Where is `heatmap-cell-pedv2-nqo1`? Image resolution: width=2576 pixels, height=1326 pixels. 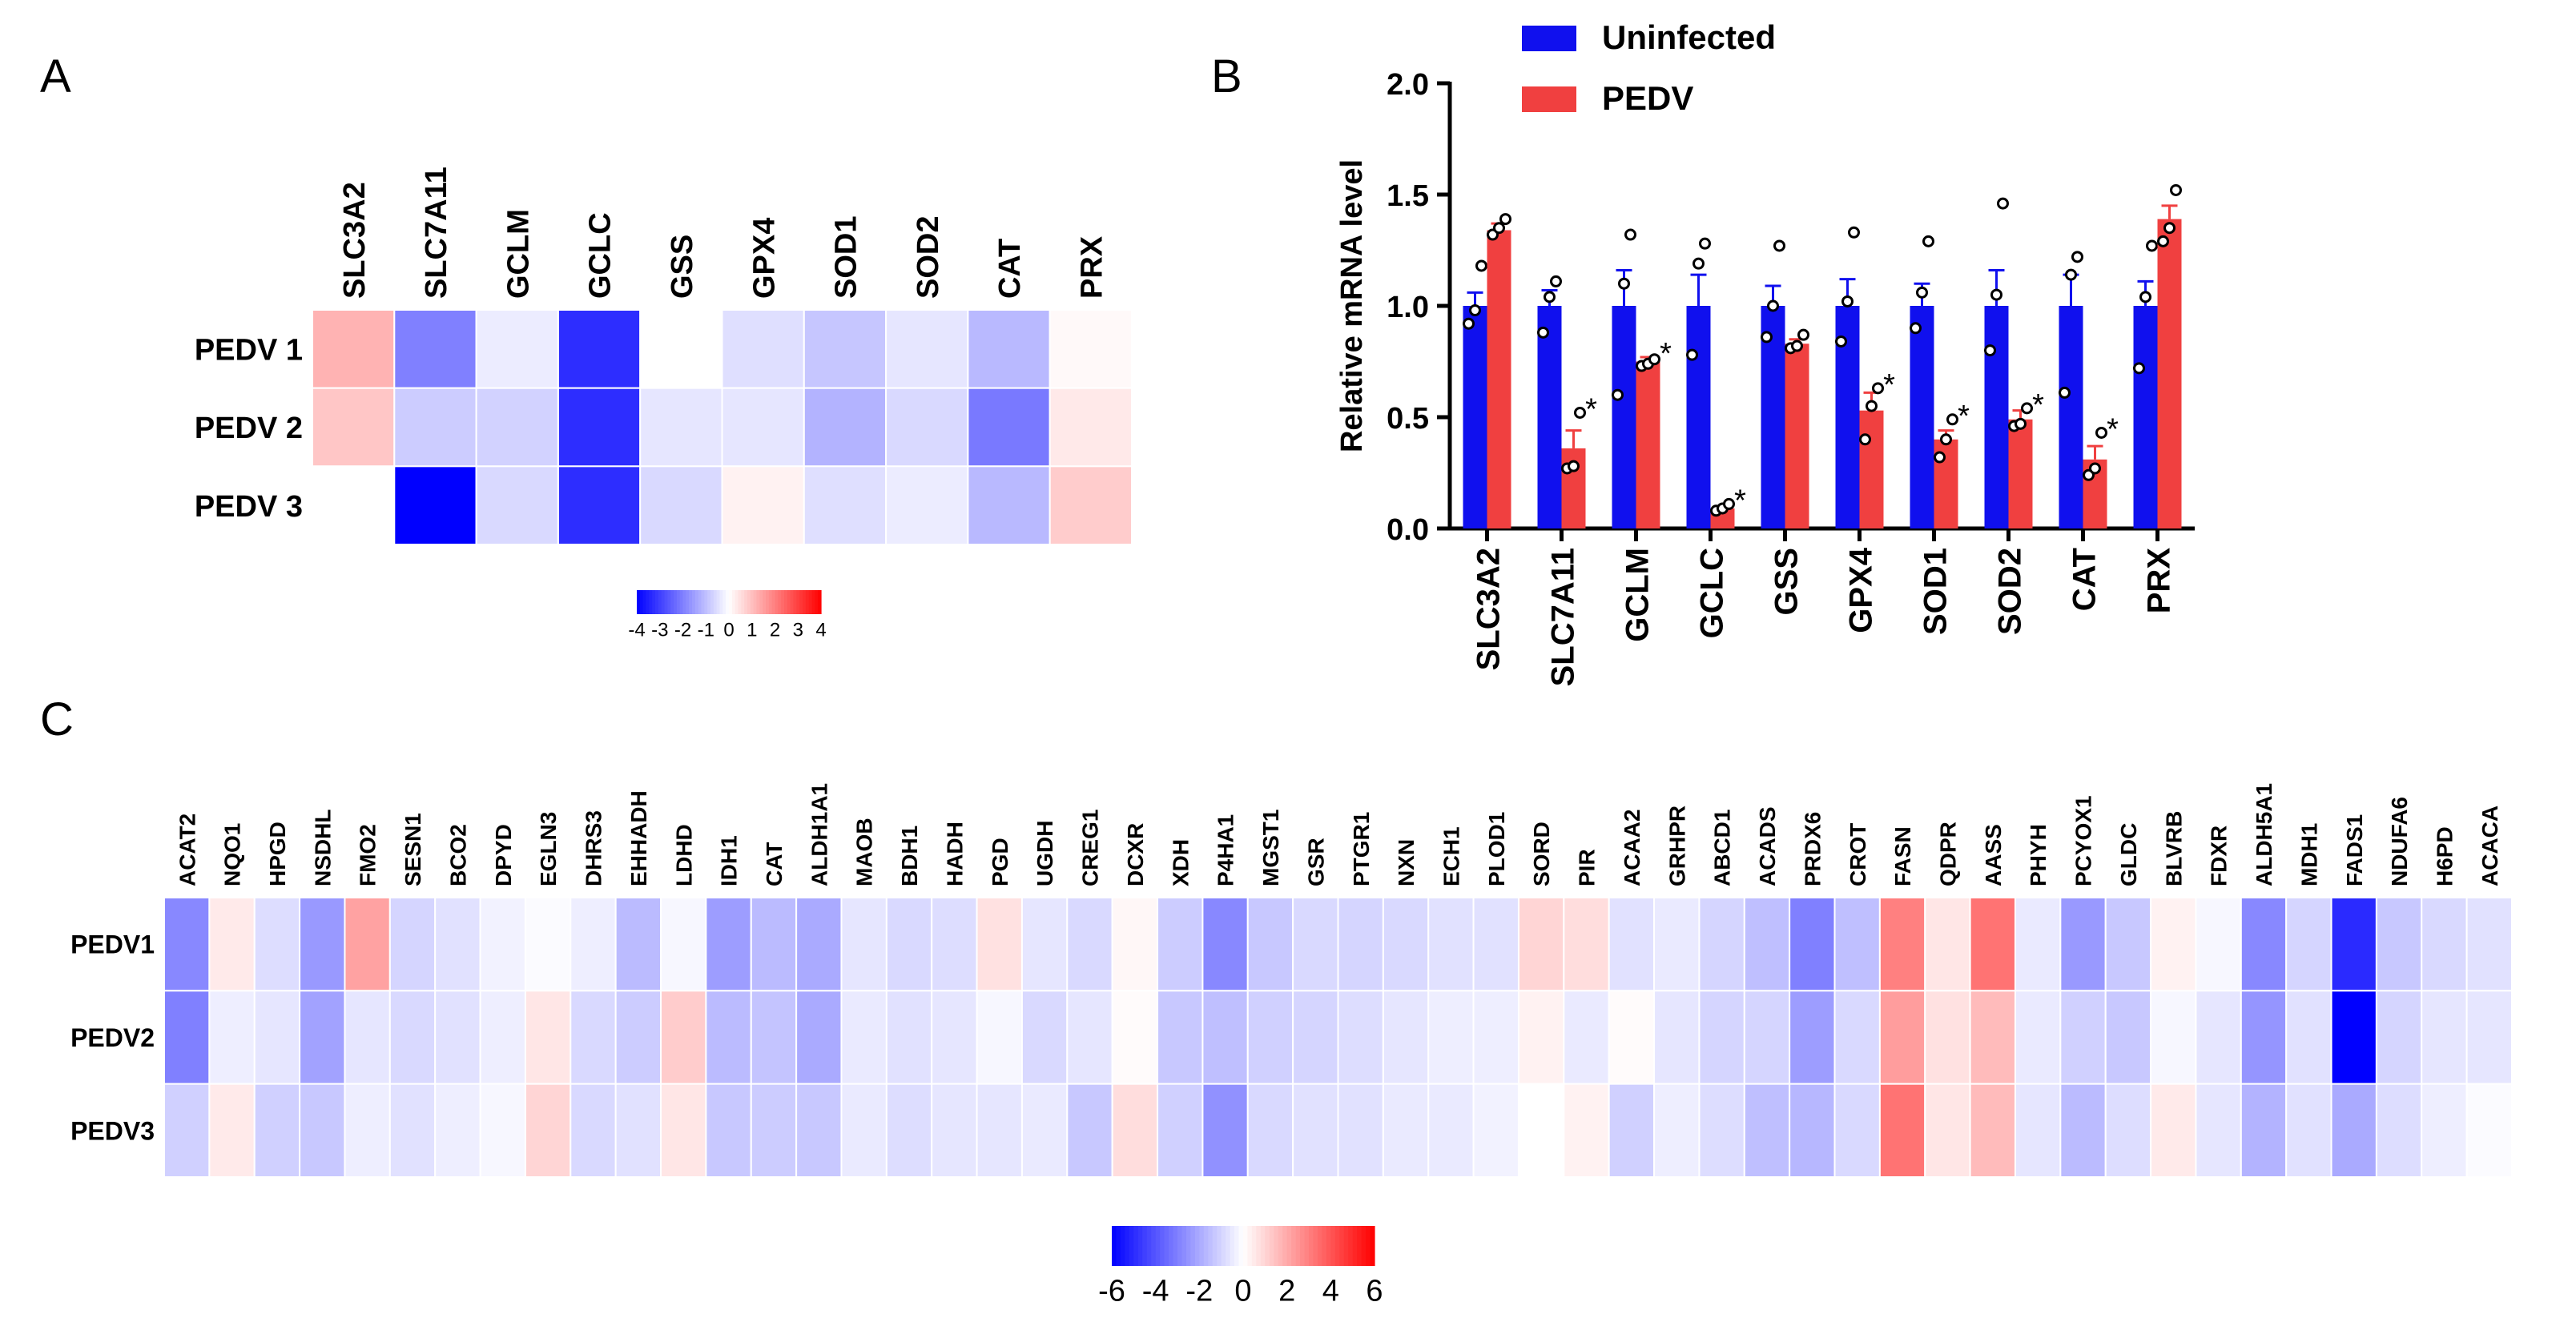
heatmap-cell-pedv2-nqo1 is located at coordinates (232, 1037).